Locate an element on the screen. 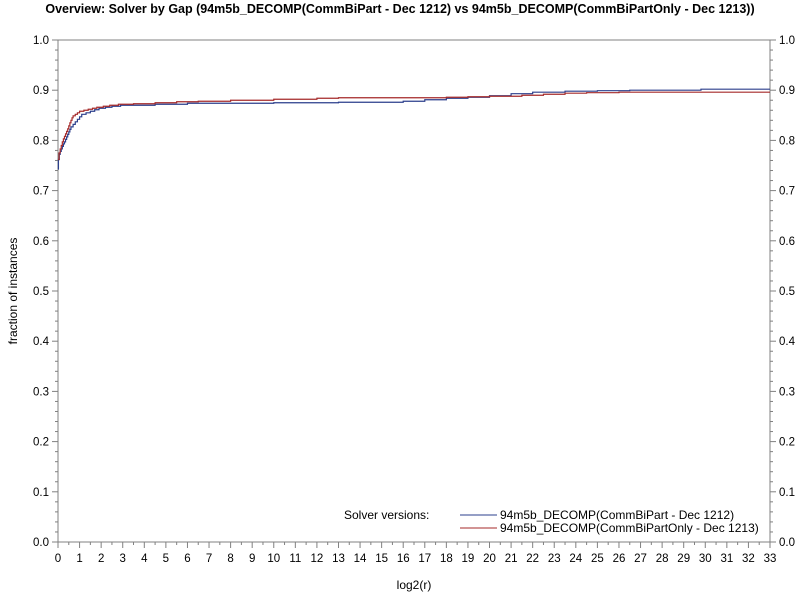 This screenshot has height=600, width=800. x-tick-label: 4 is located at coordinates (144, 559).